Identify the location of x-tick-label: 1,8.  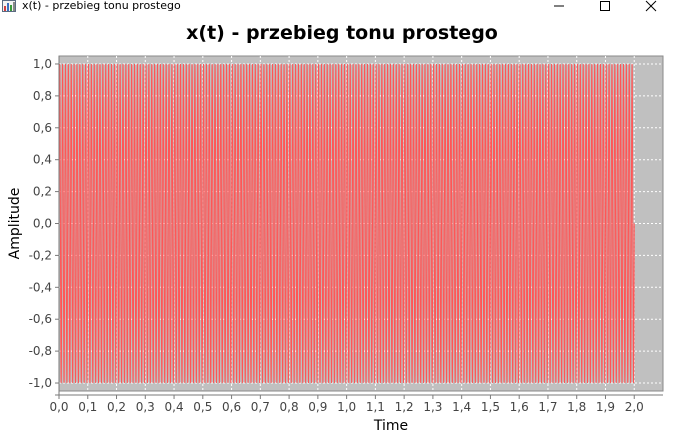
(576, 407).